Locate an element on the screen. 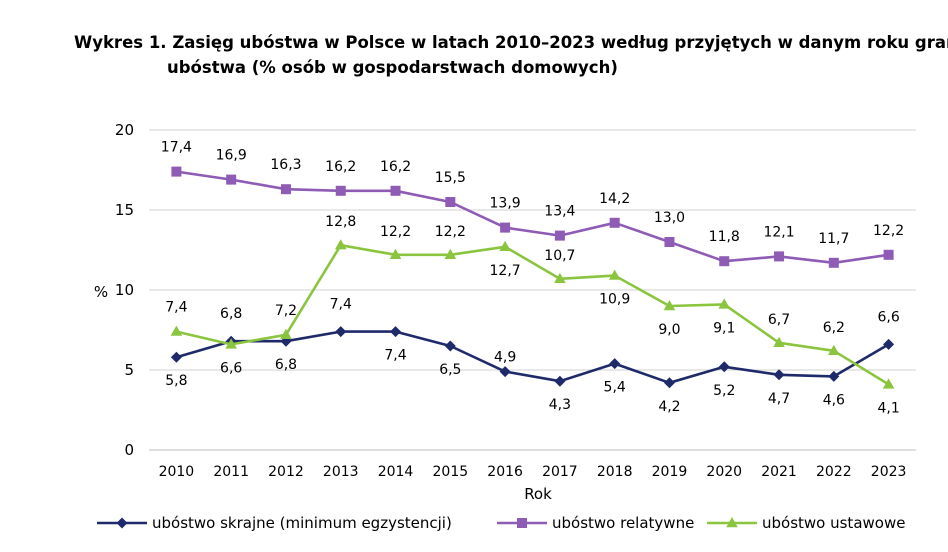  y-tick-label: 5 is located at coordinates (129, 370).